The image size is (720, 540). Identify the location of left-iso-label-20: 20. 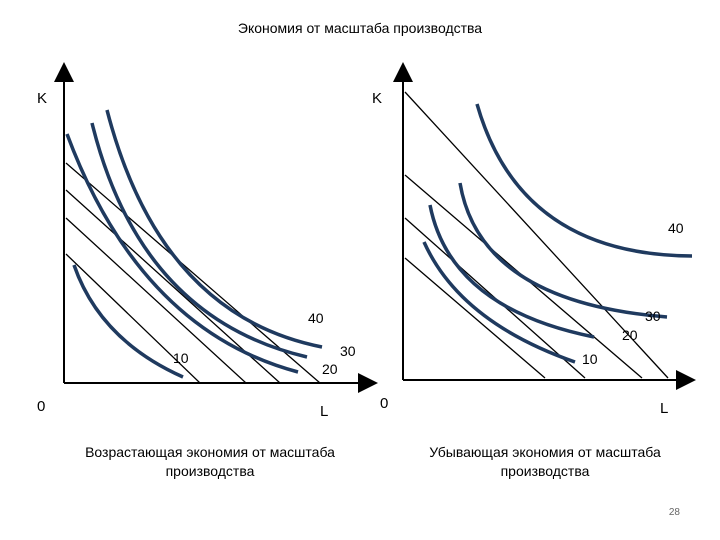
(330, 369).